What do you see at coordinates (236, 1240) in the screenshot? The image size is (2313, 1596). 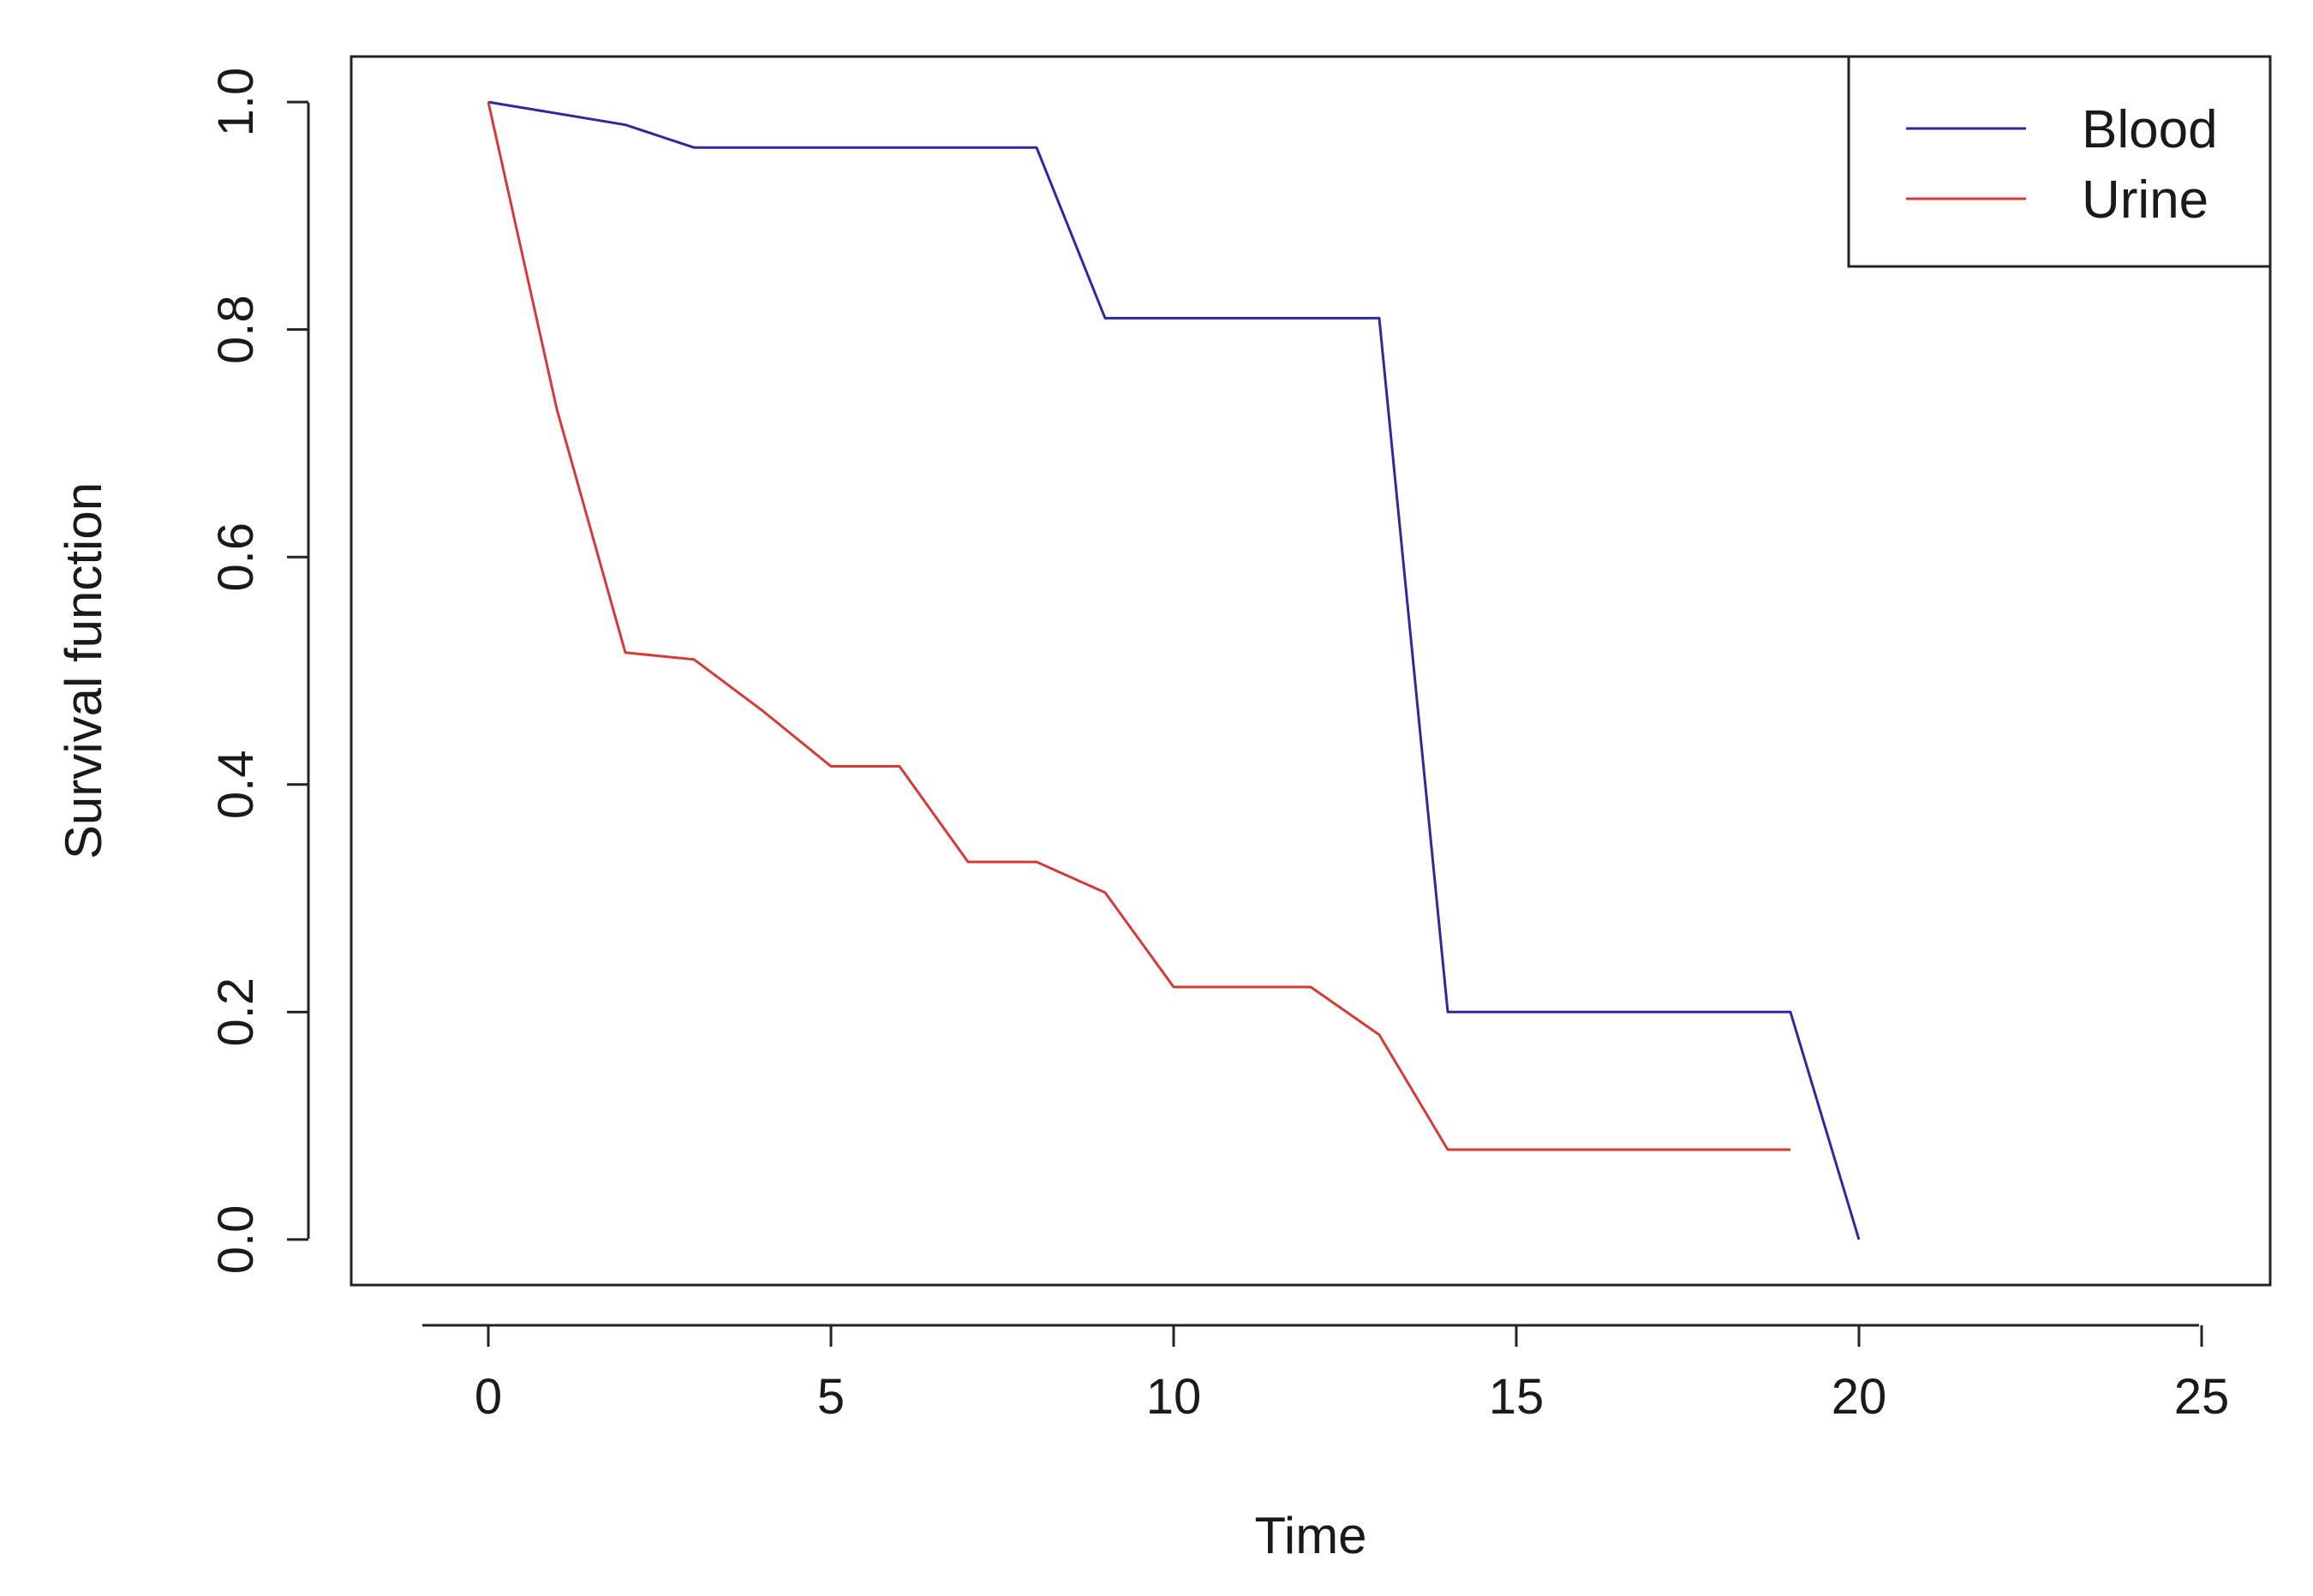 I see `y-tick-label: 0.0` at bounding box center [236, 1240].